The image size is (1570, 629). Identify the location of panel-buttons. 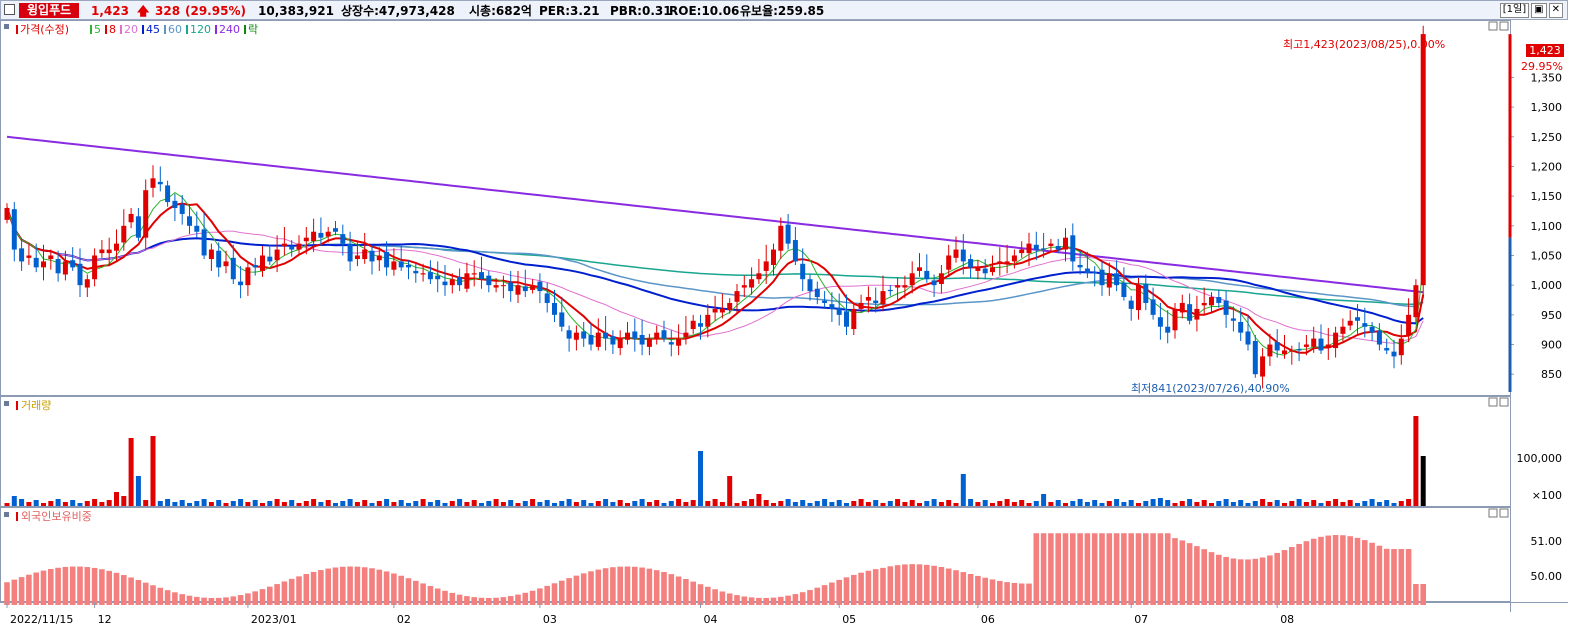
(1498, 269).